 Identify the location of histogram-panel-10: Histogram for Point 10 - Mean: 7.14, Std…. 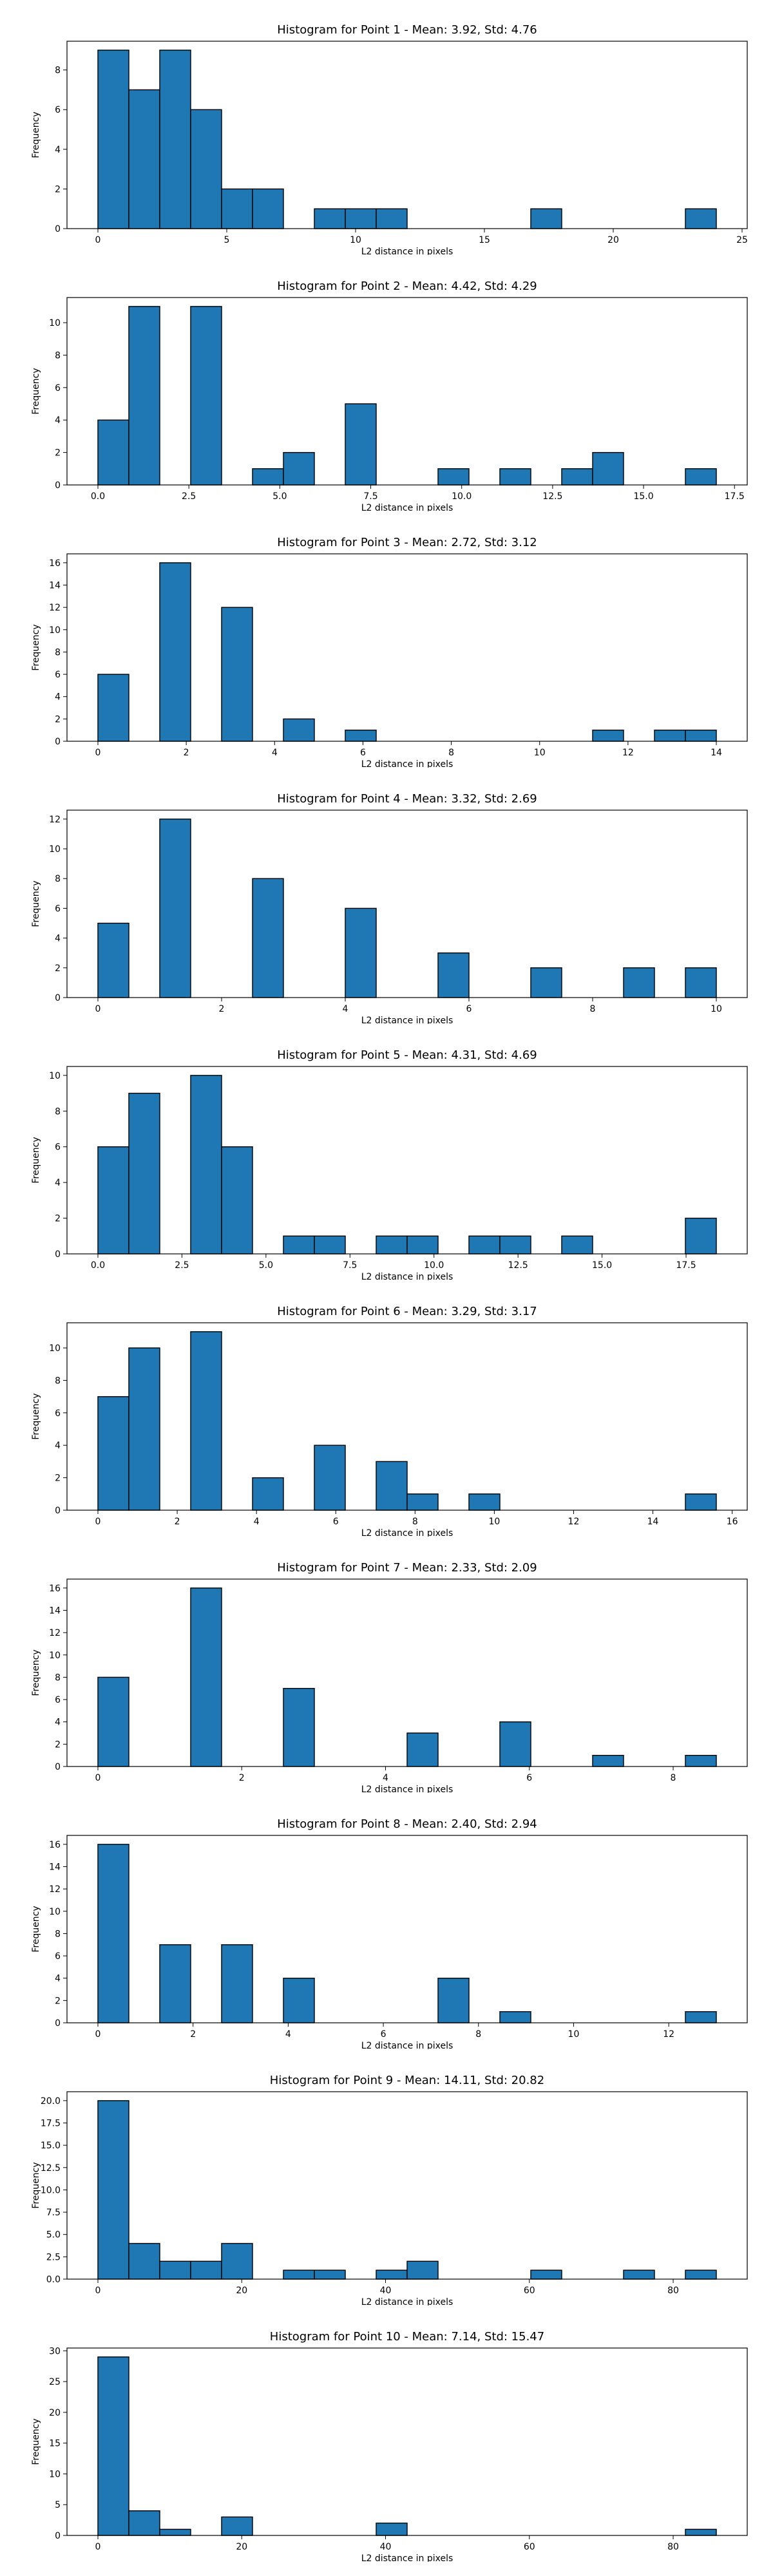
(386, 2434).